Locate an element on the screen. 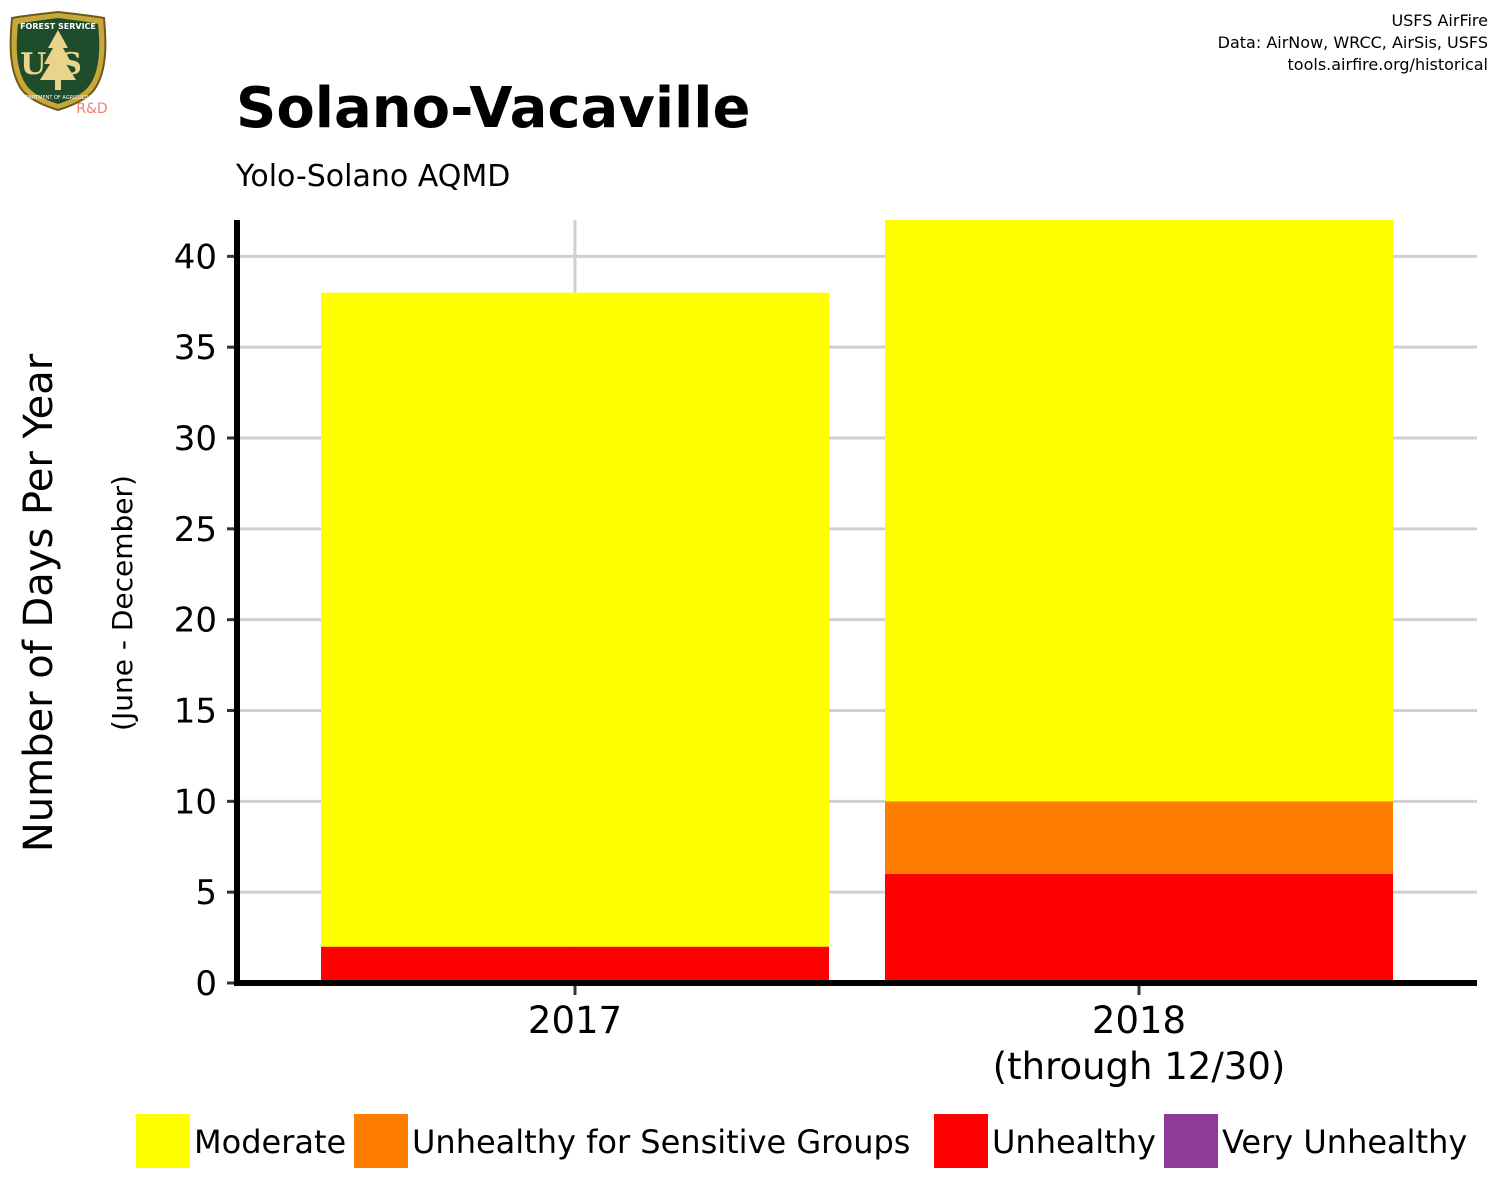  x-tick-label: (through 12/30) is located at coordinates (1139, 1066).